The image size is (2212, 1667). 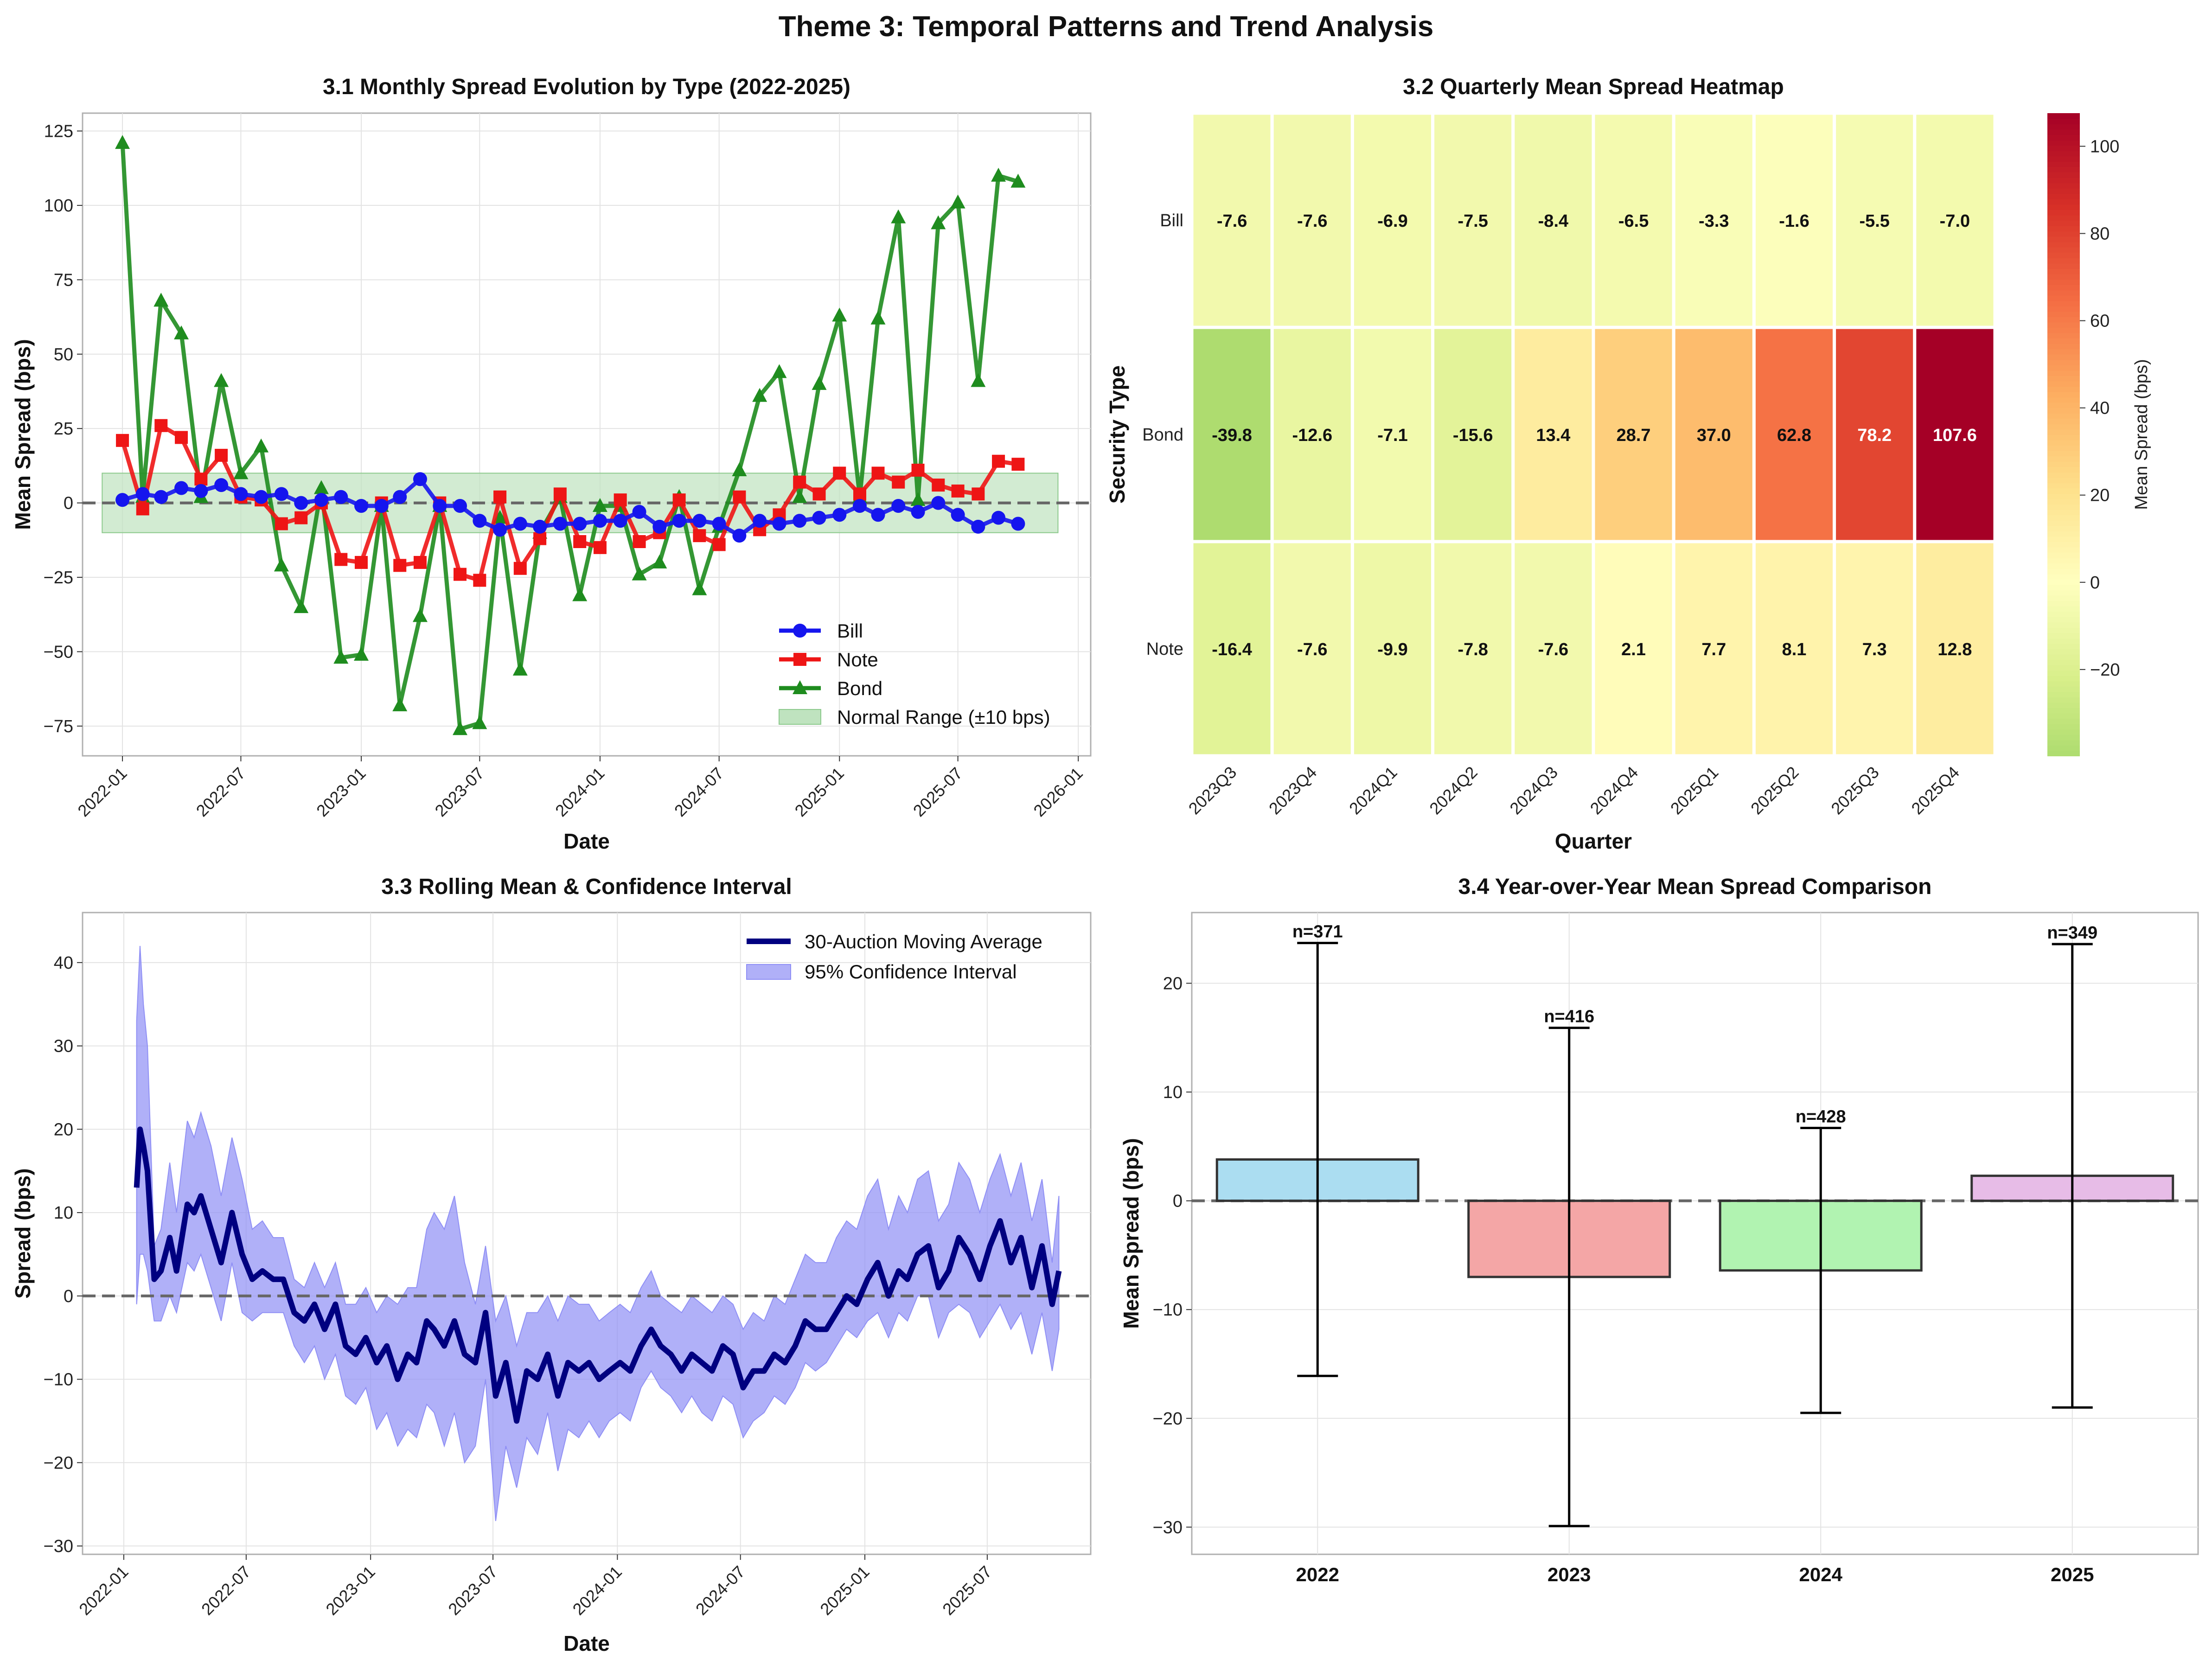 What do you see at coordinates (1373, 791) in the screenshot?
I see `x-tick-label: 2024Q1` at bounding box center [1373, 791].